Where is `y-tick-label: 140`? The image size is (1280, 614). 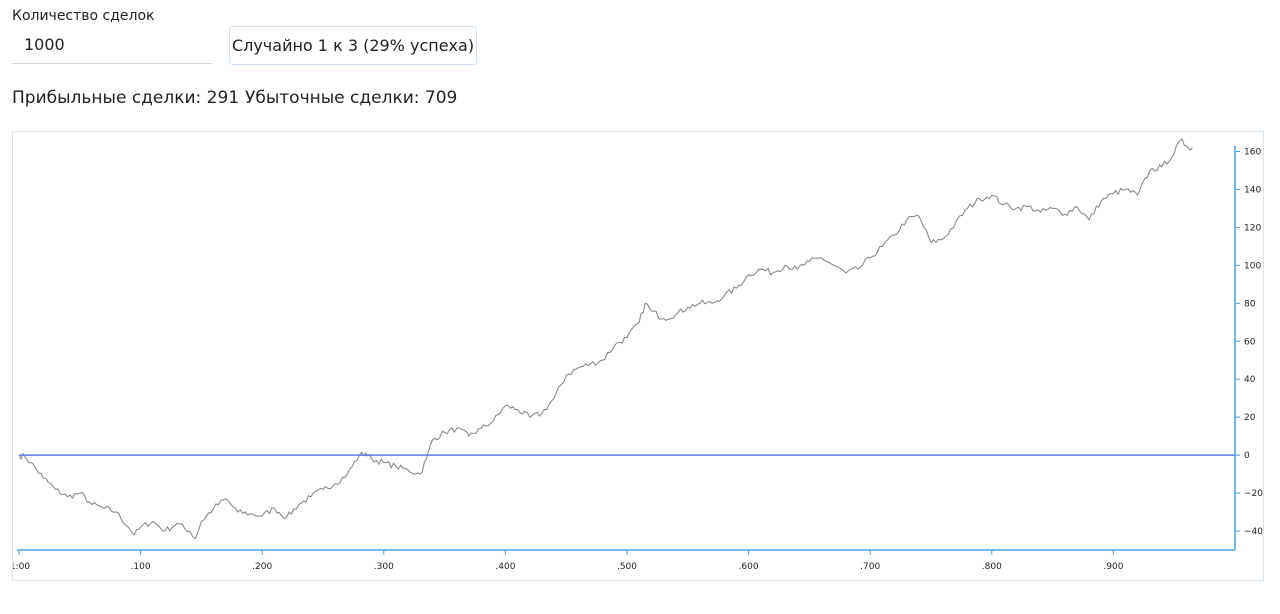
y-tick-label: 140 is located at coordinates (1252, 190).